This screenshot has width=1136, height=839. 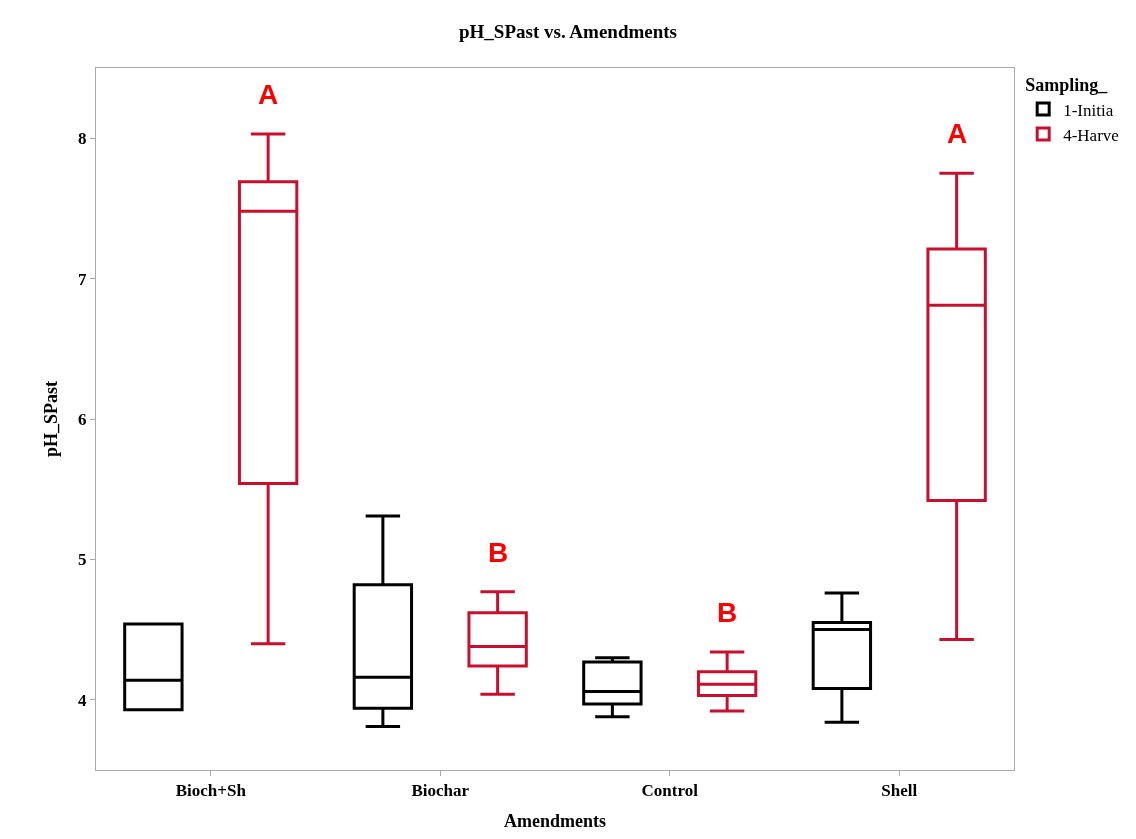 I want to click on x-tick-label: Bioch+Sh, so click(x=211, y=791).